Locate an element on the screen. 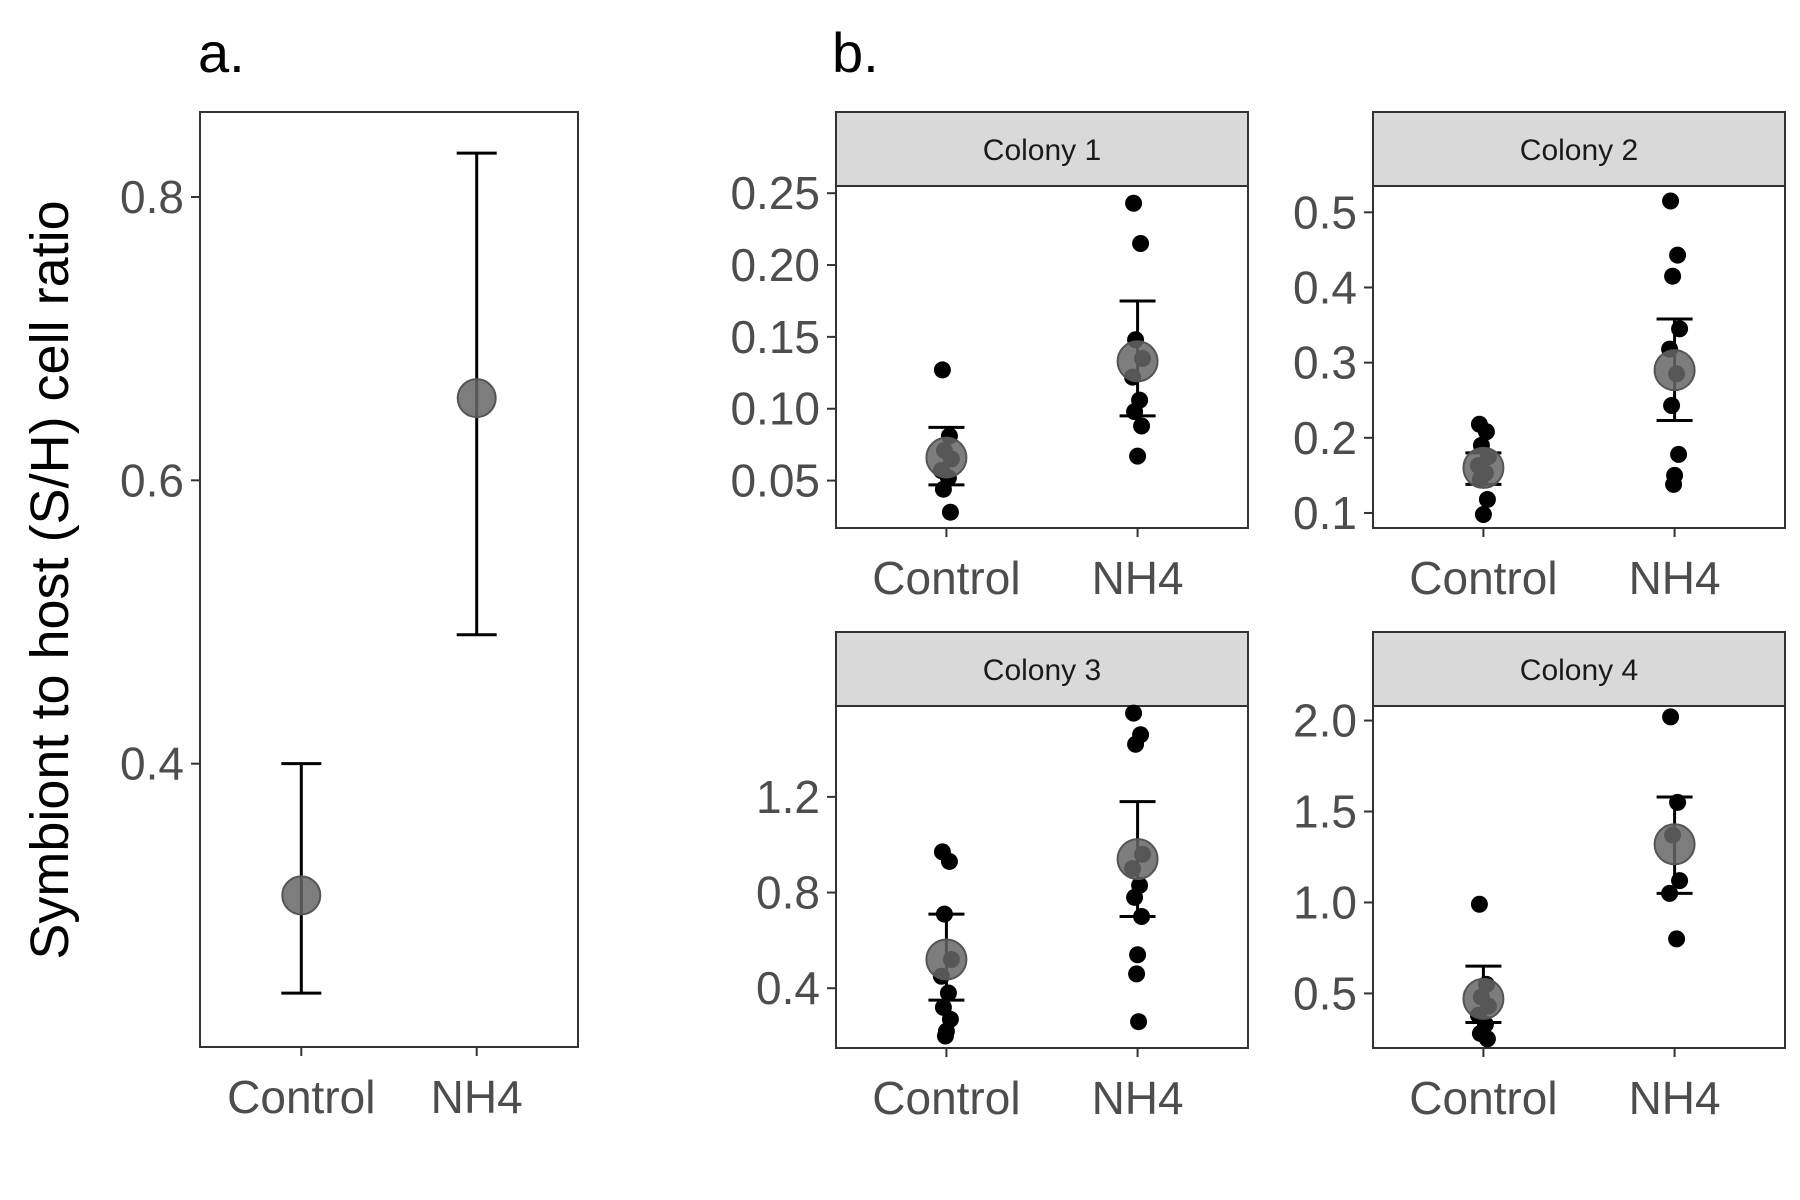  panel-b1: Colony 1 0.05 0.10 0.15 0.20 0.25 Control NH4 is located at coordinates (989, 357).